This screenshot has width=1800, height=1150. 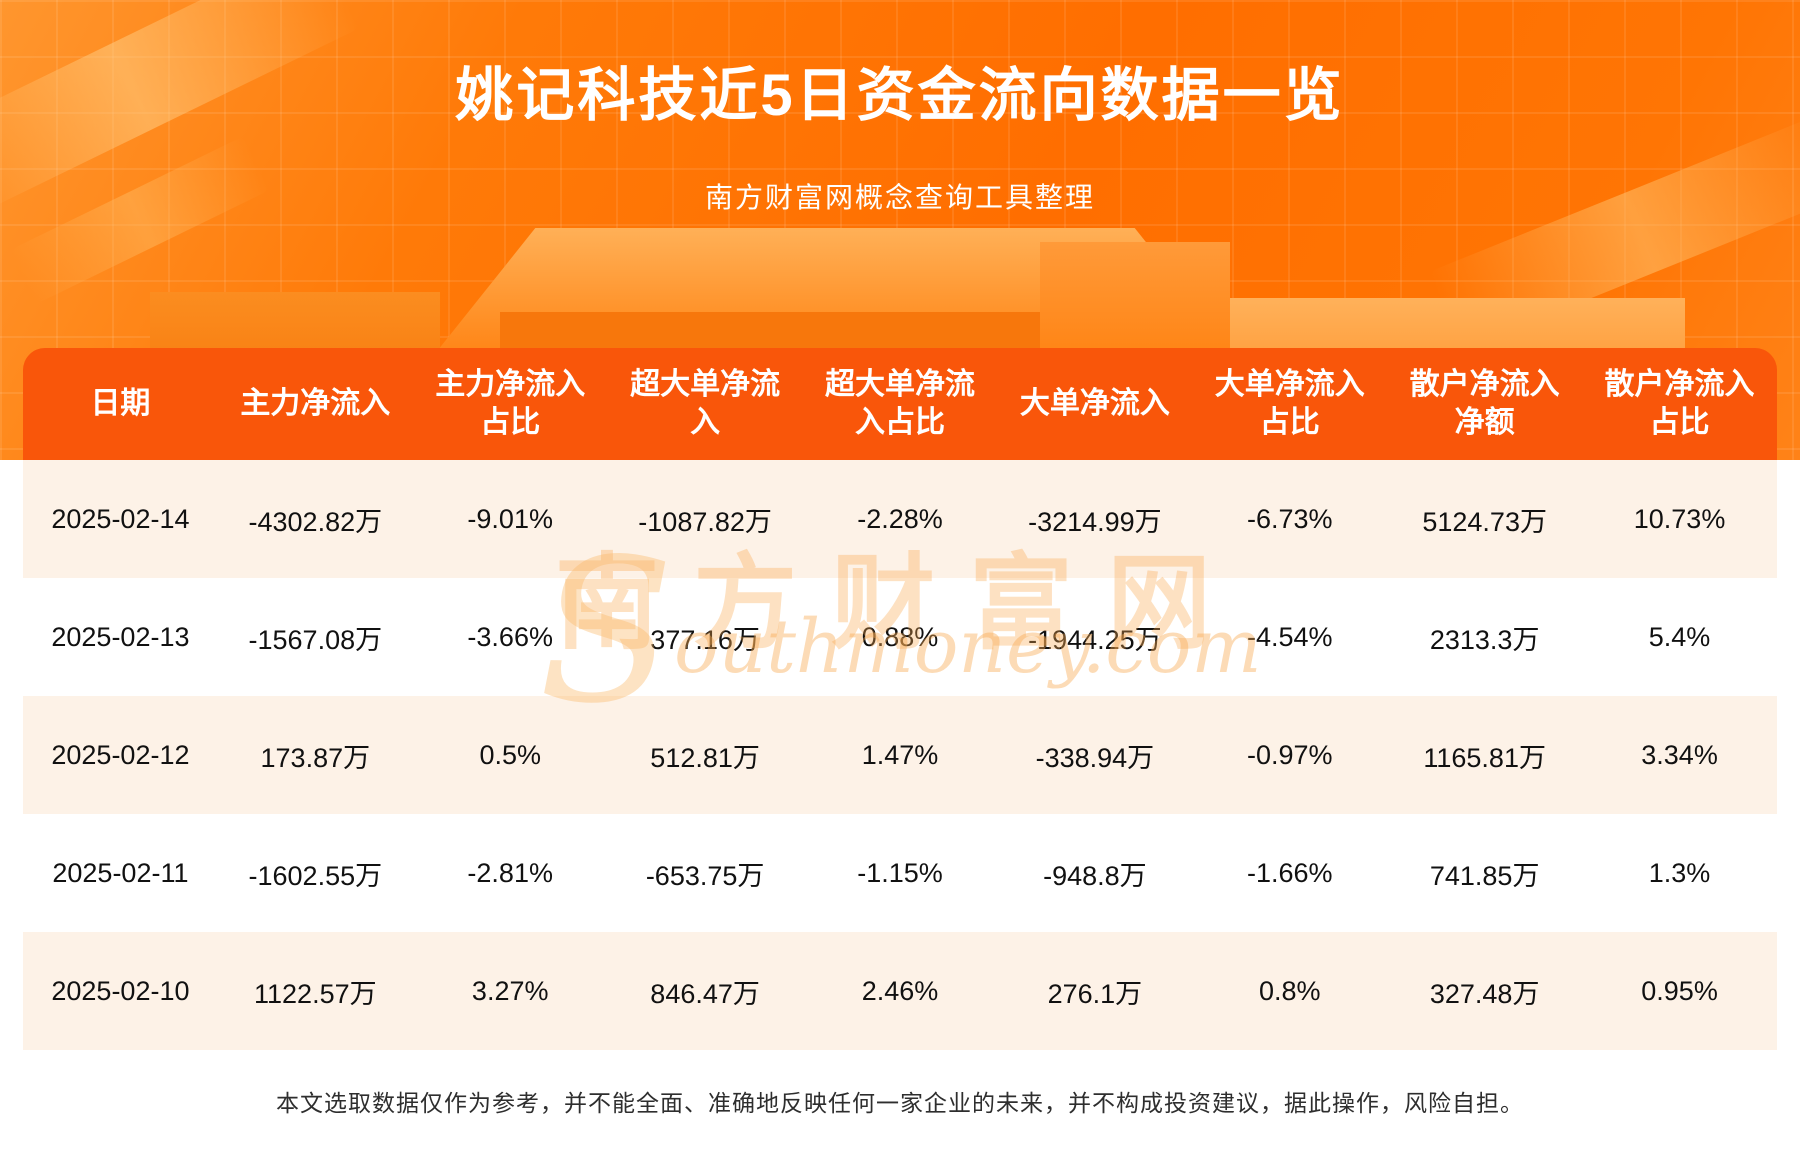 I want to click on table-cell: 5124.73万, so click(x=1484, y=521).